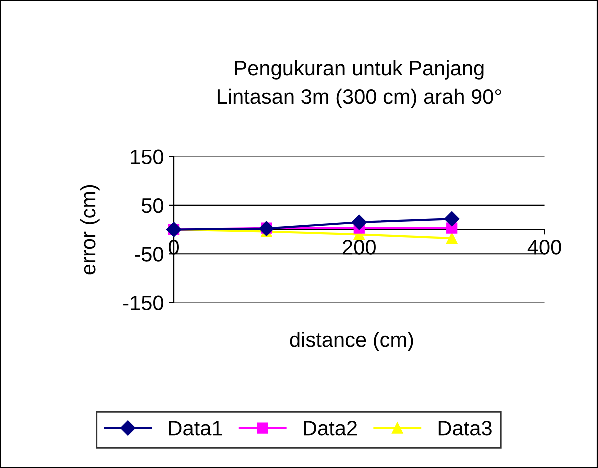  Describe the element at coordinates (90, 230) in the screenshot. I see `y-axis-title: error (cm)` at that location.